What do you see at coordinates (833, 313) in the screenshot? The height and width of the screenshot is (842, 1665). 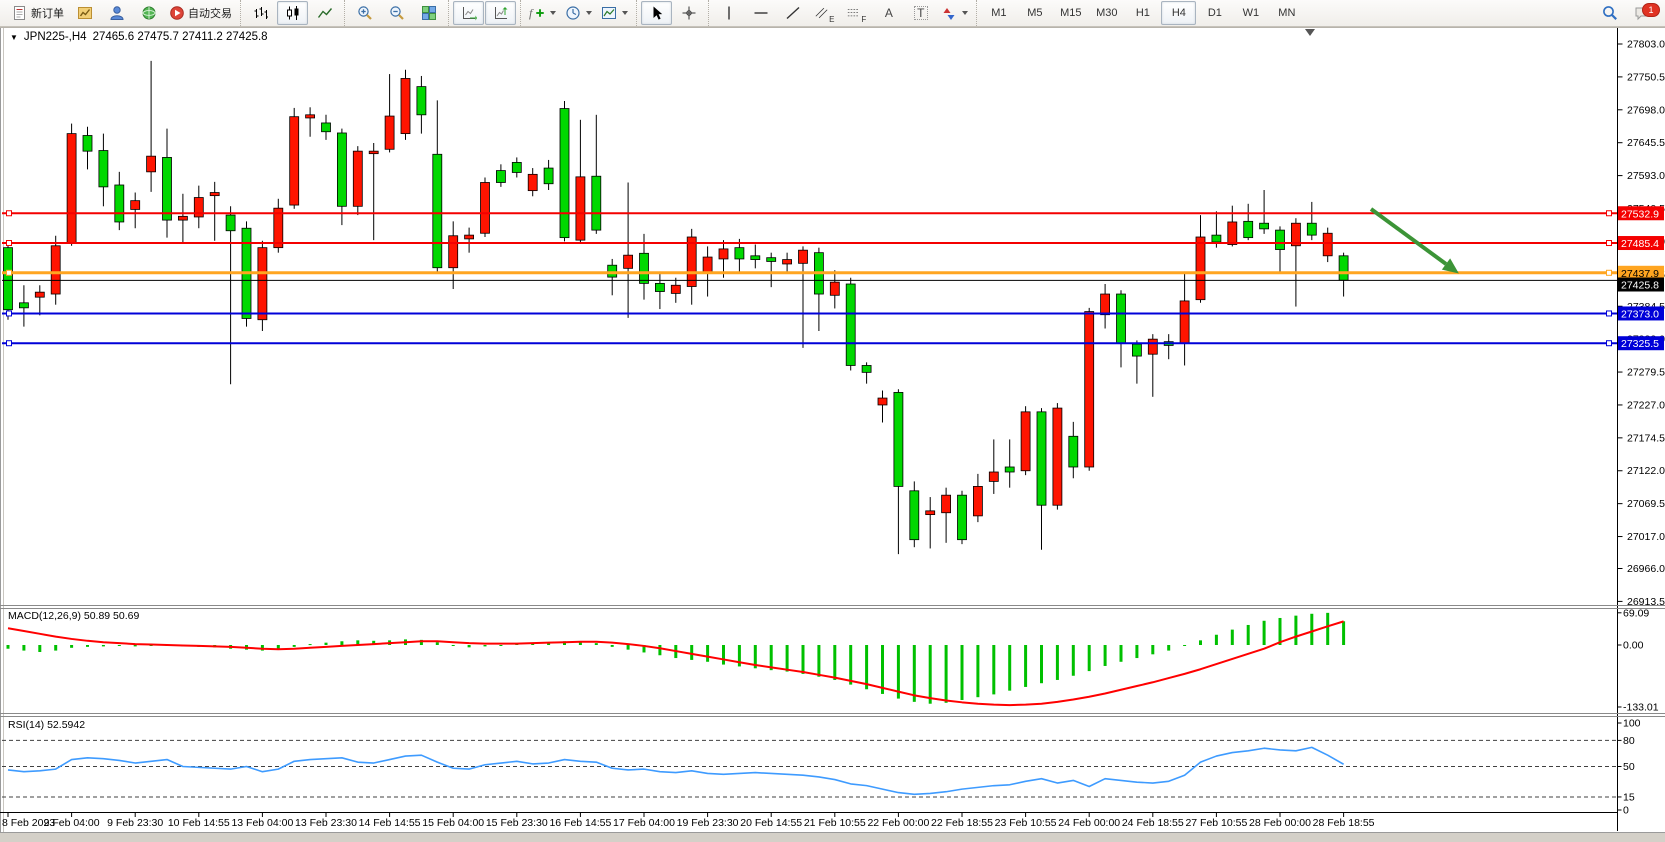 I see `price-level-line: 27373.0` at bounding box center [833, 313].